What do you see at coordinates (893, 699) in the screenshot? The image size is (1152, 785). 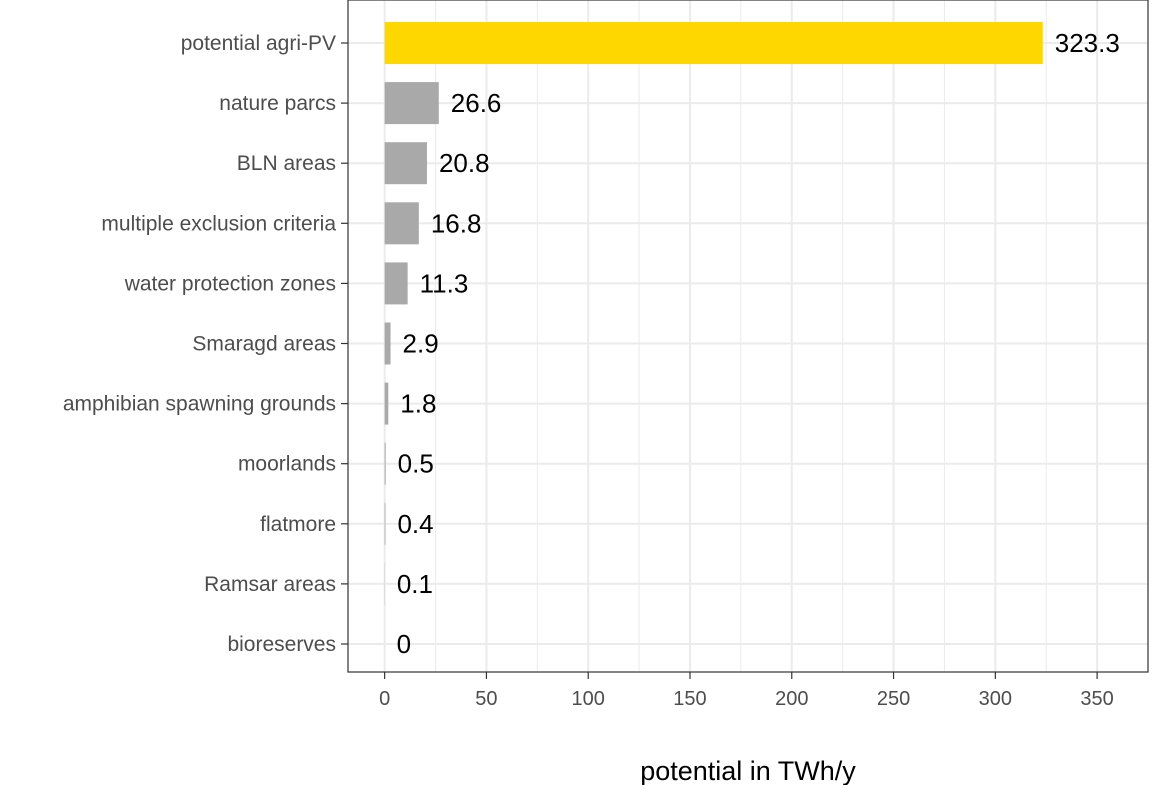 I see `x-tick-label: 250` at bounding box center [893, 699].